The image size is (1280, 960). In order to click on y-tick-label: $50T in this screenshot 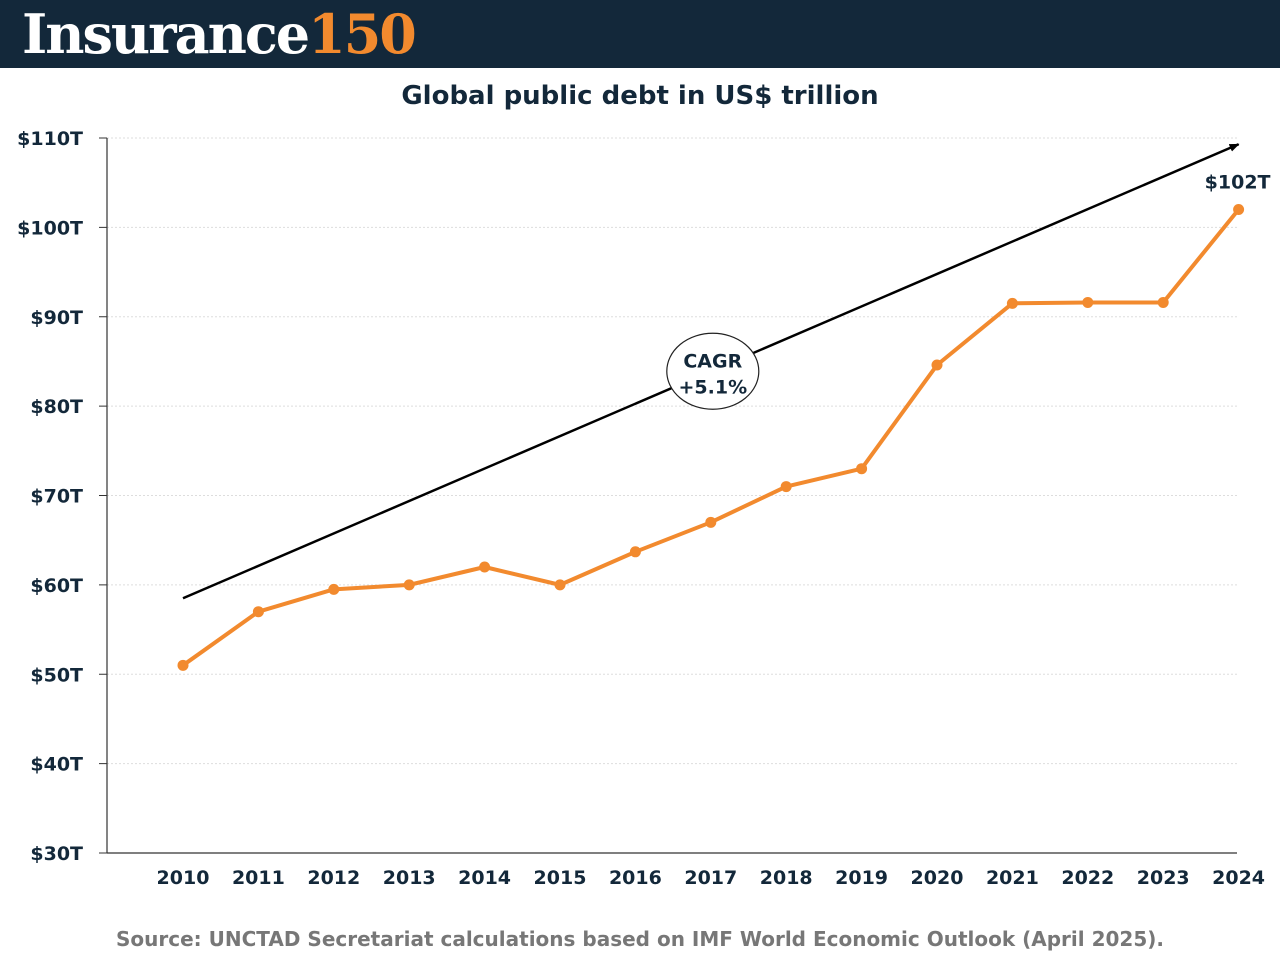, I will do `click(56, 675)`.